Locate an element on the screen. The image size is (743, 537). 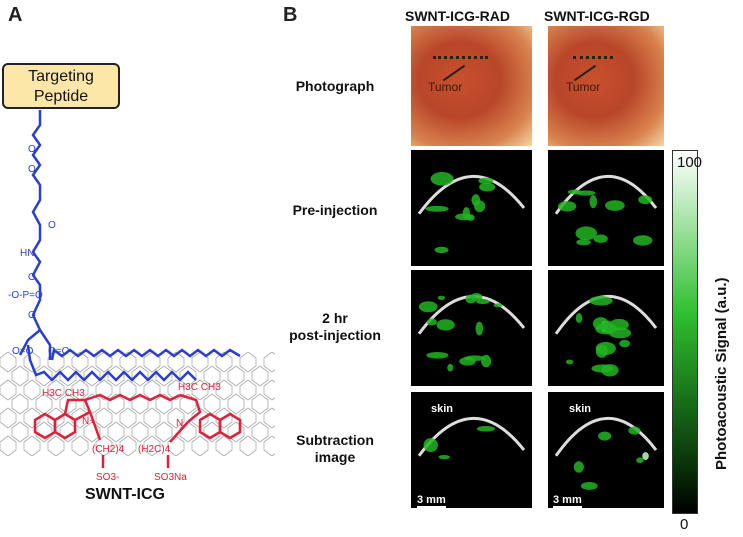
colorbar-max: 100 is located at coordinates (690, 162).